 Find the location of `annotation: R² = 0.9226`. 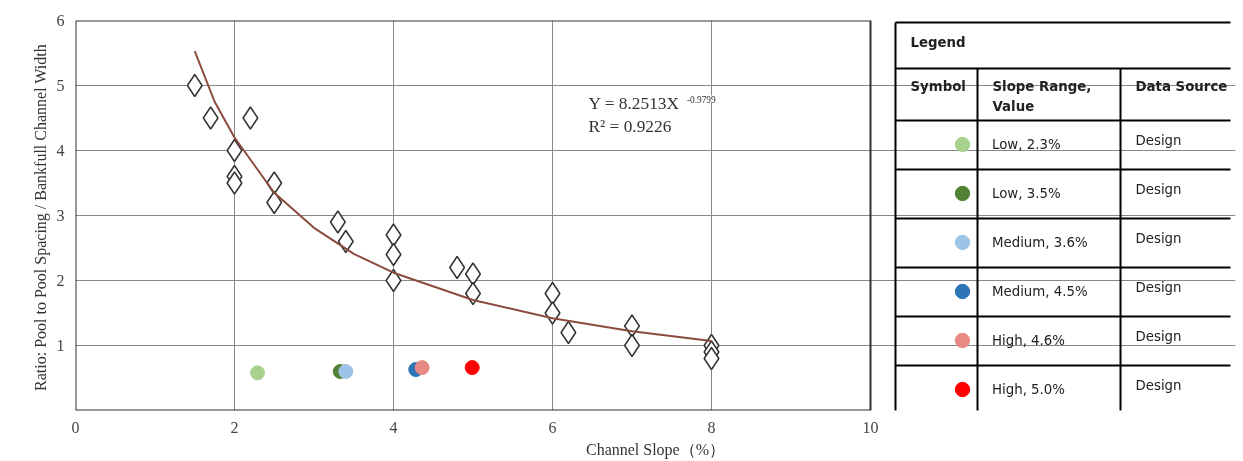

annotation: R² = 0.9226 is located at coordinates (630, 126).